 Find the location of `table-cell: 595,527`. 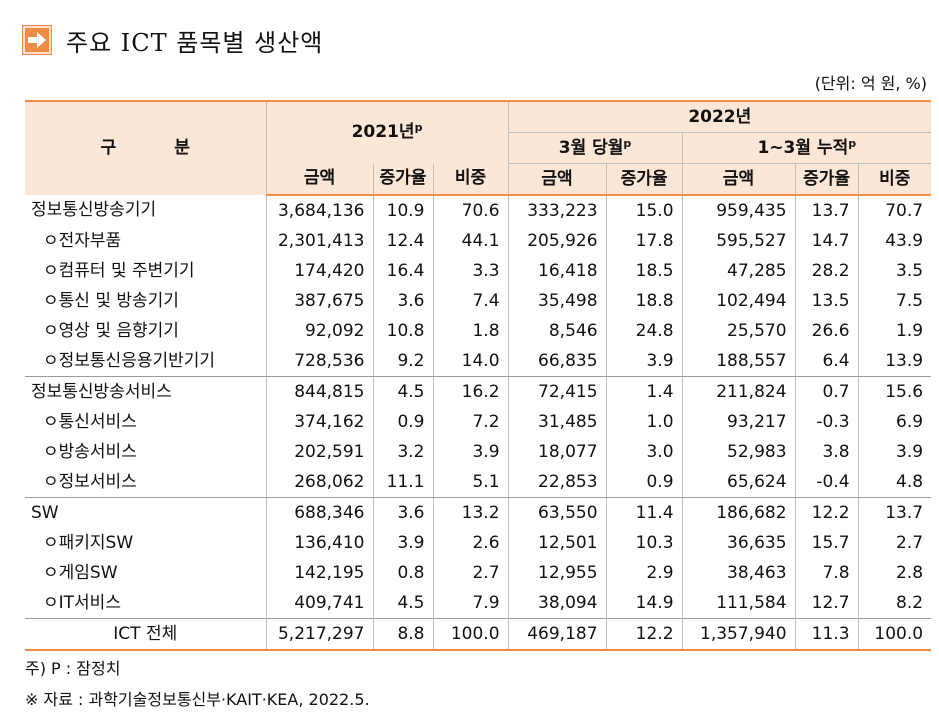

table-cell: 595,527 is located at coordinates (738, 241).